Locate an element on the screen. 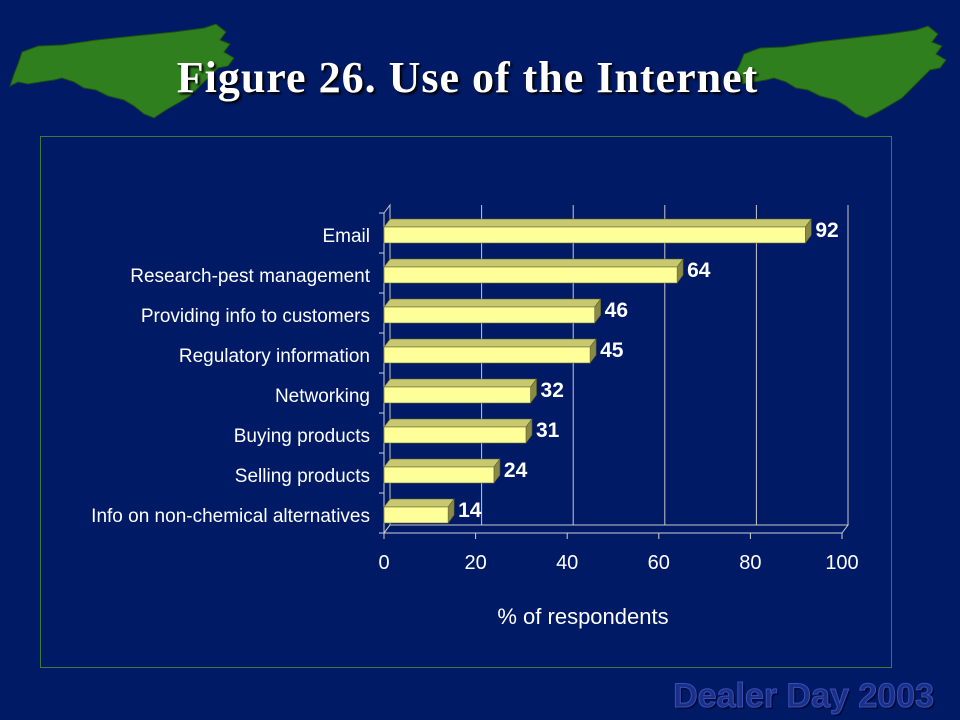 The image size is (960, 720). x-tick-label: 20 is located at coordinates (475, 563).